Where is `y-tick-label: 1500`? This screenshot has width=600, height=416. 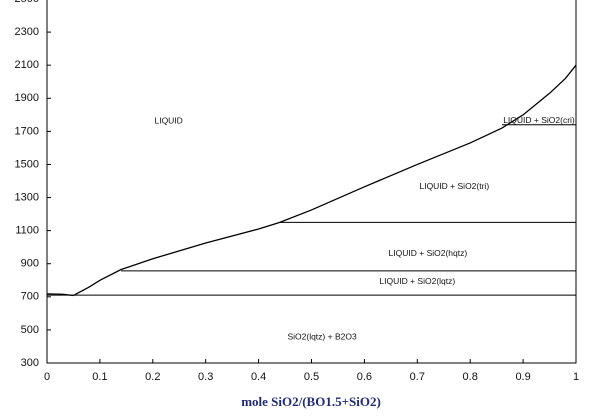 y-tick-label: 1500 is located at coordinates (27, 164).